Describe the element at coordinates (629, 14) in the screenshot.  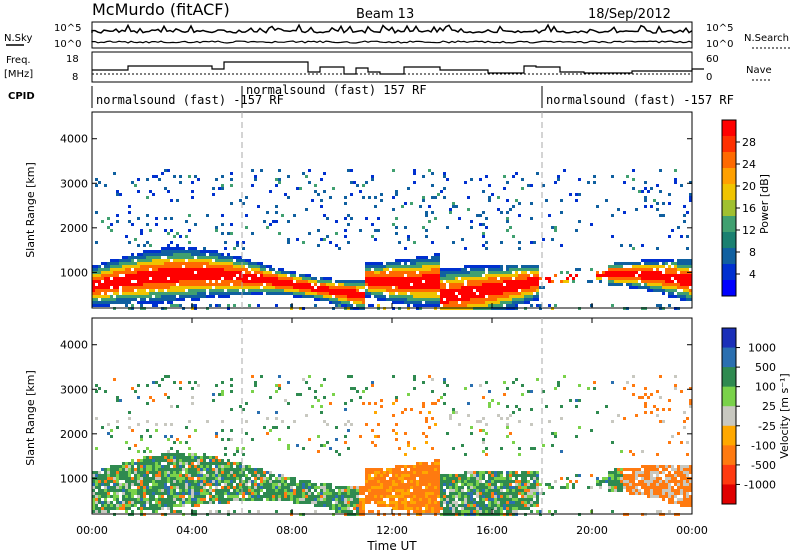
I see `date-label: 18/Sep/2012` at that location.